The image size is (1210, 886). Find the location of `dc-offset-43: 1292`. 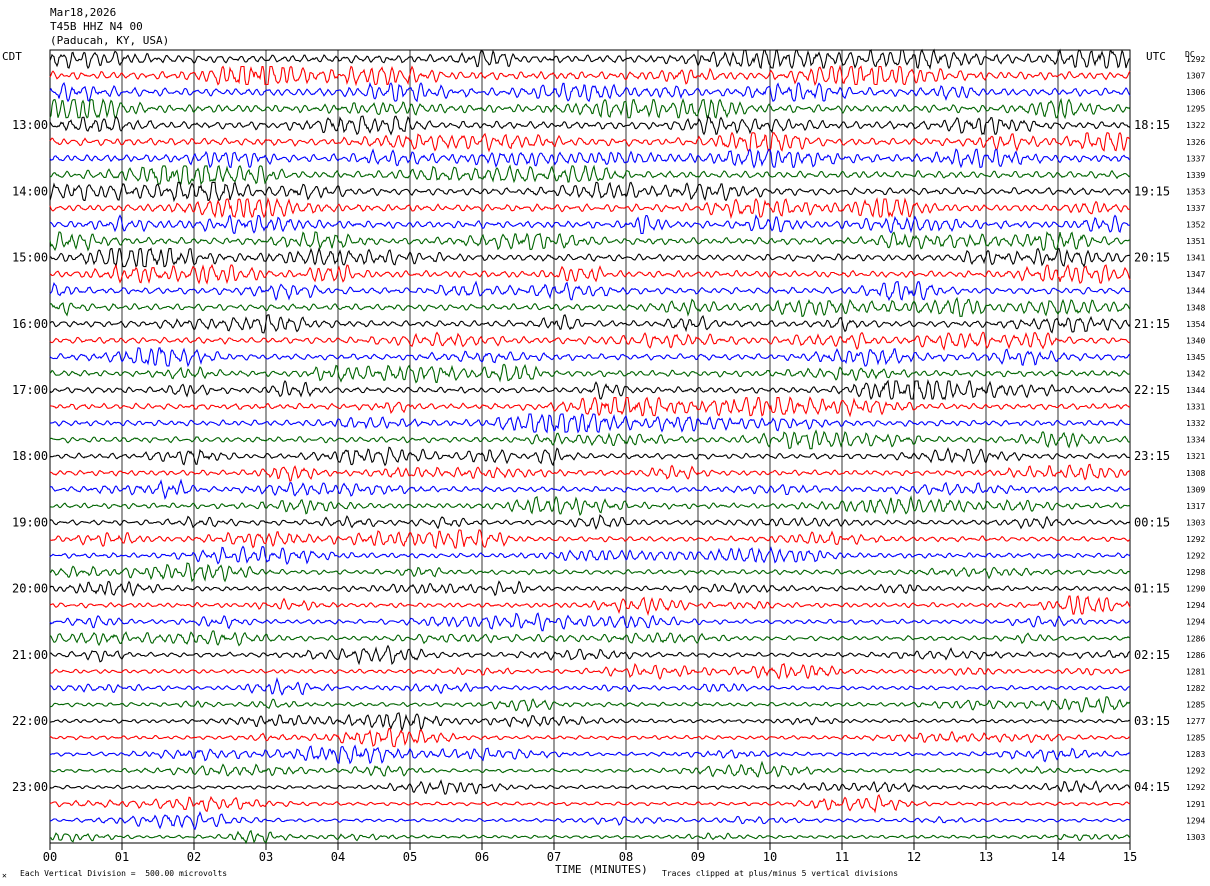

dc-offset-43: 1292 is located at coordinates (1195, 771).